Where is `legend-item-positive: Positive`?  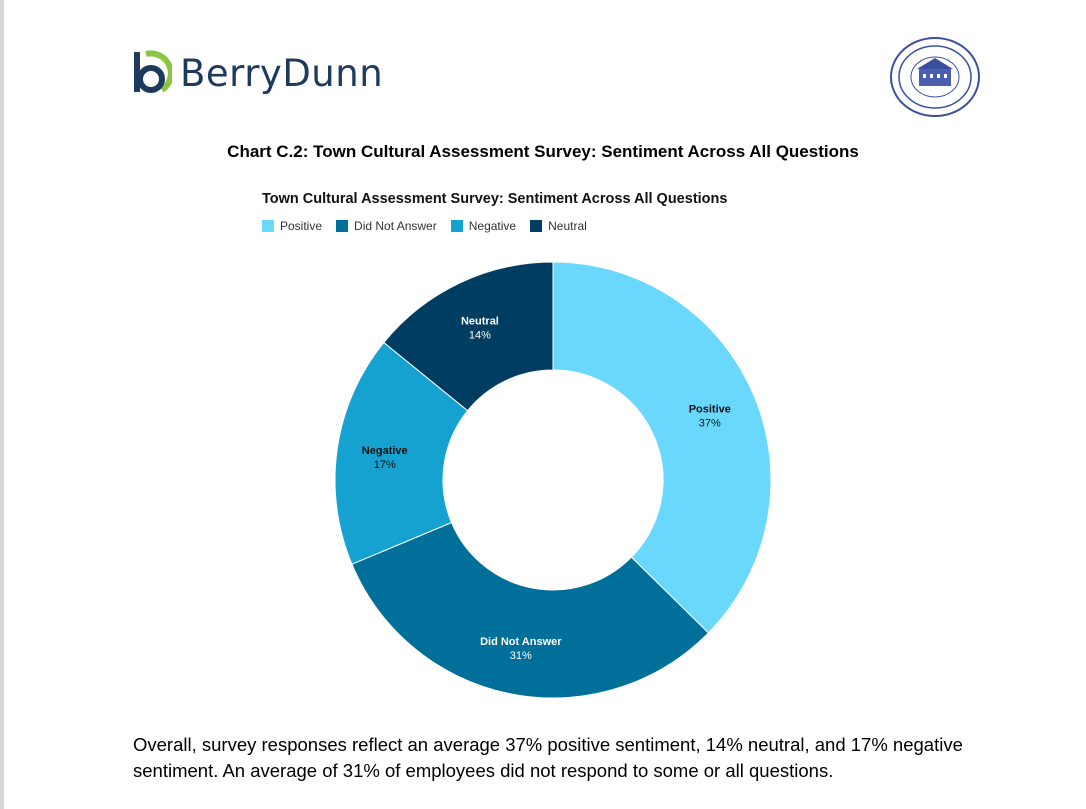
legend-item-positive: Positive is located at coordinates (292, 226).